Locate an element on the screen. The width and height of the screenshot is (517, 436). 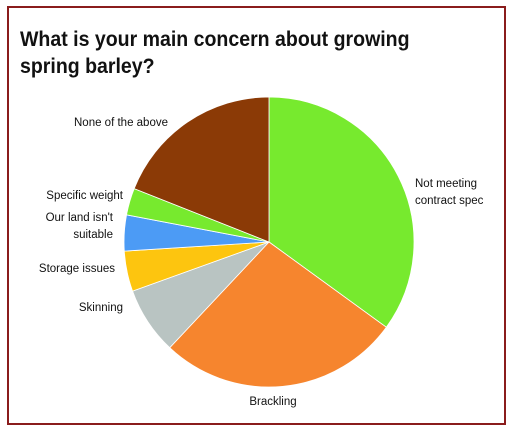
slice-label-storage-issues: Storage issues is located at coordinates (77, 269).